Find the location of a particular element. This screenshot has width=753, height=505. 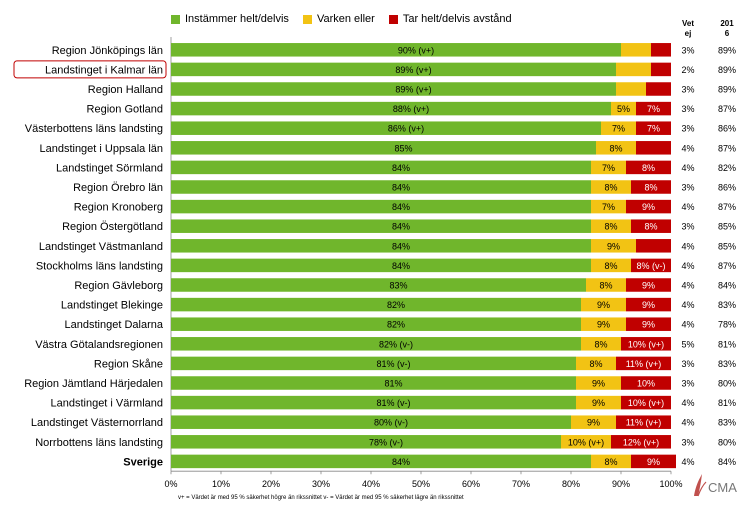

year-2016-value: 80% is located at coordinates (727, 442).